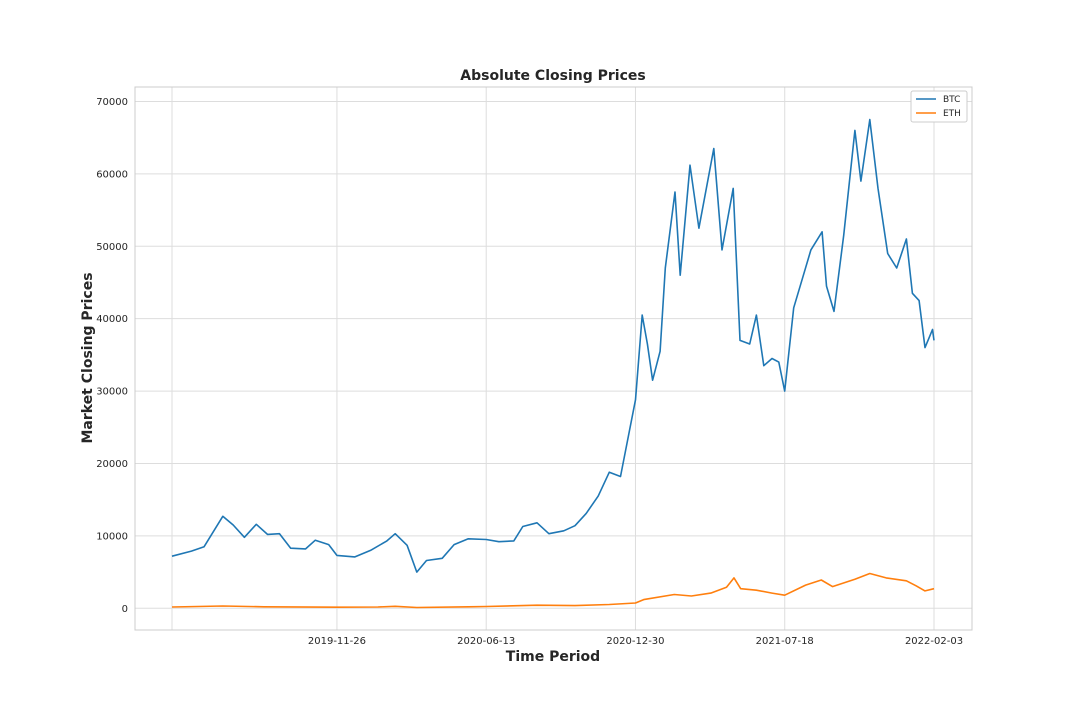 This screenshot has width=1080, height=720. I want to click on y-tick-label: 40000, so click(112, 319).